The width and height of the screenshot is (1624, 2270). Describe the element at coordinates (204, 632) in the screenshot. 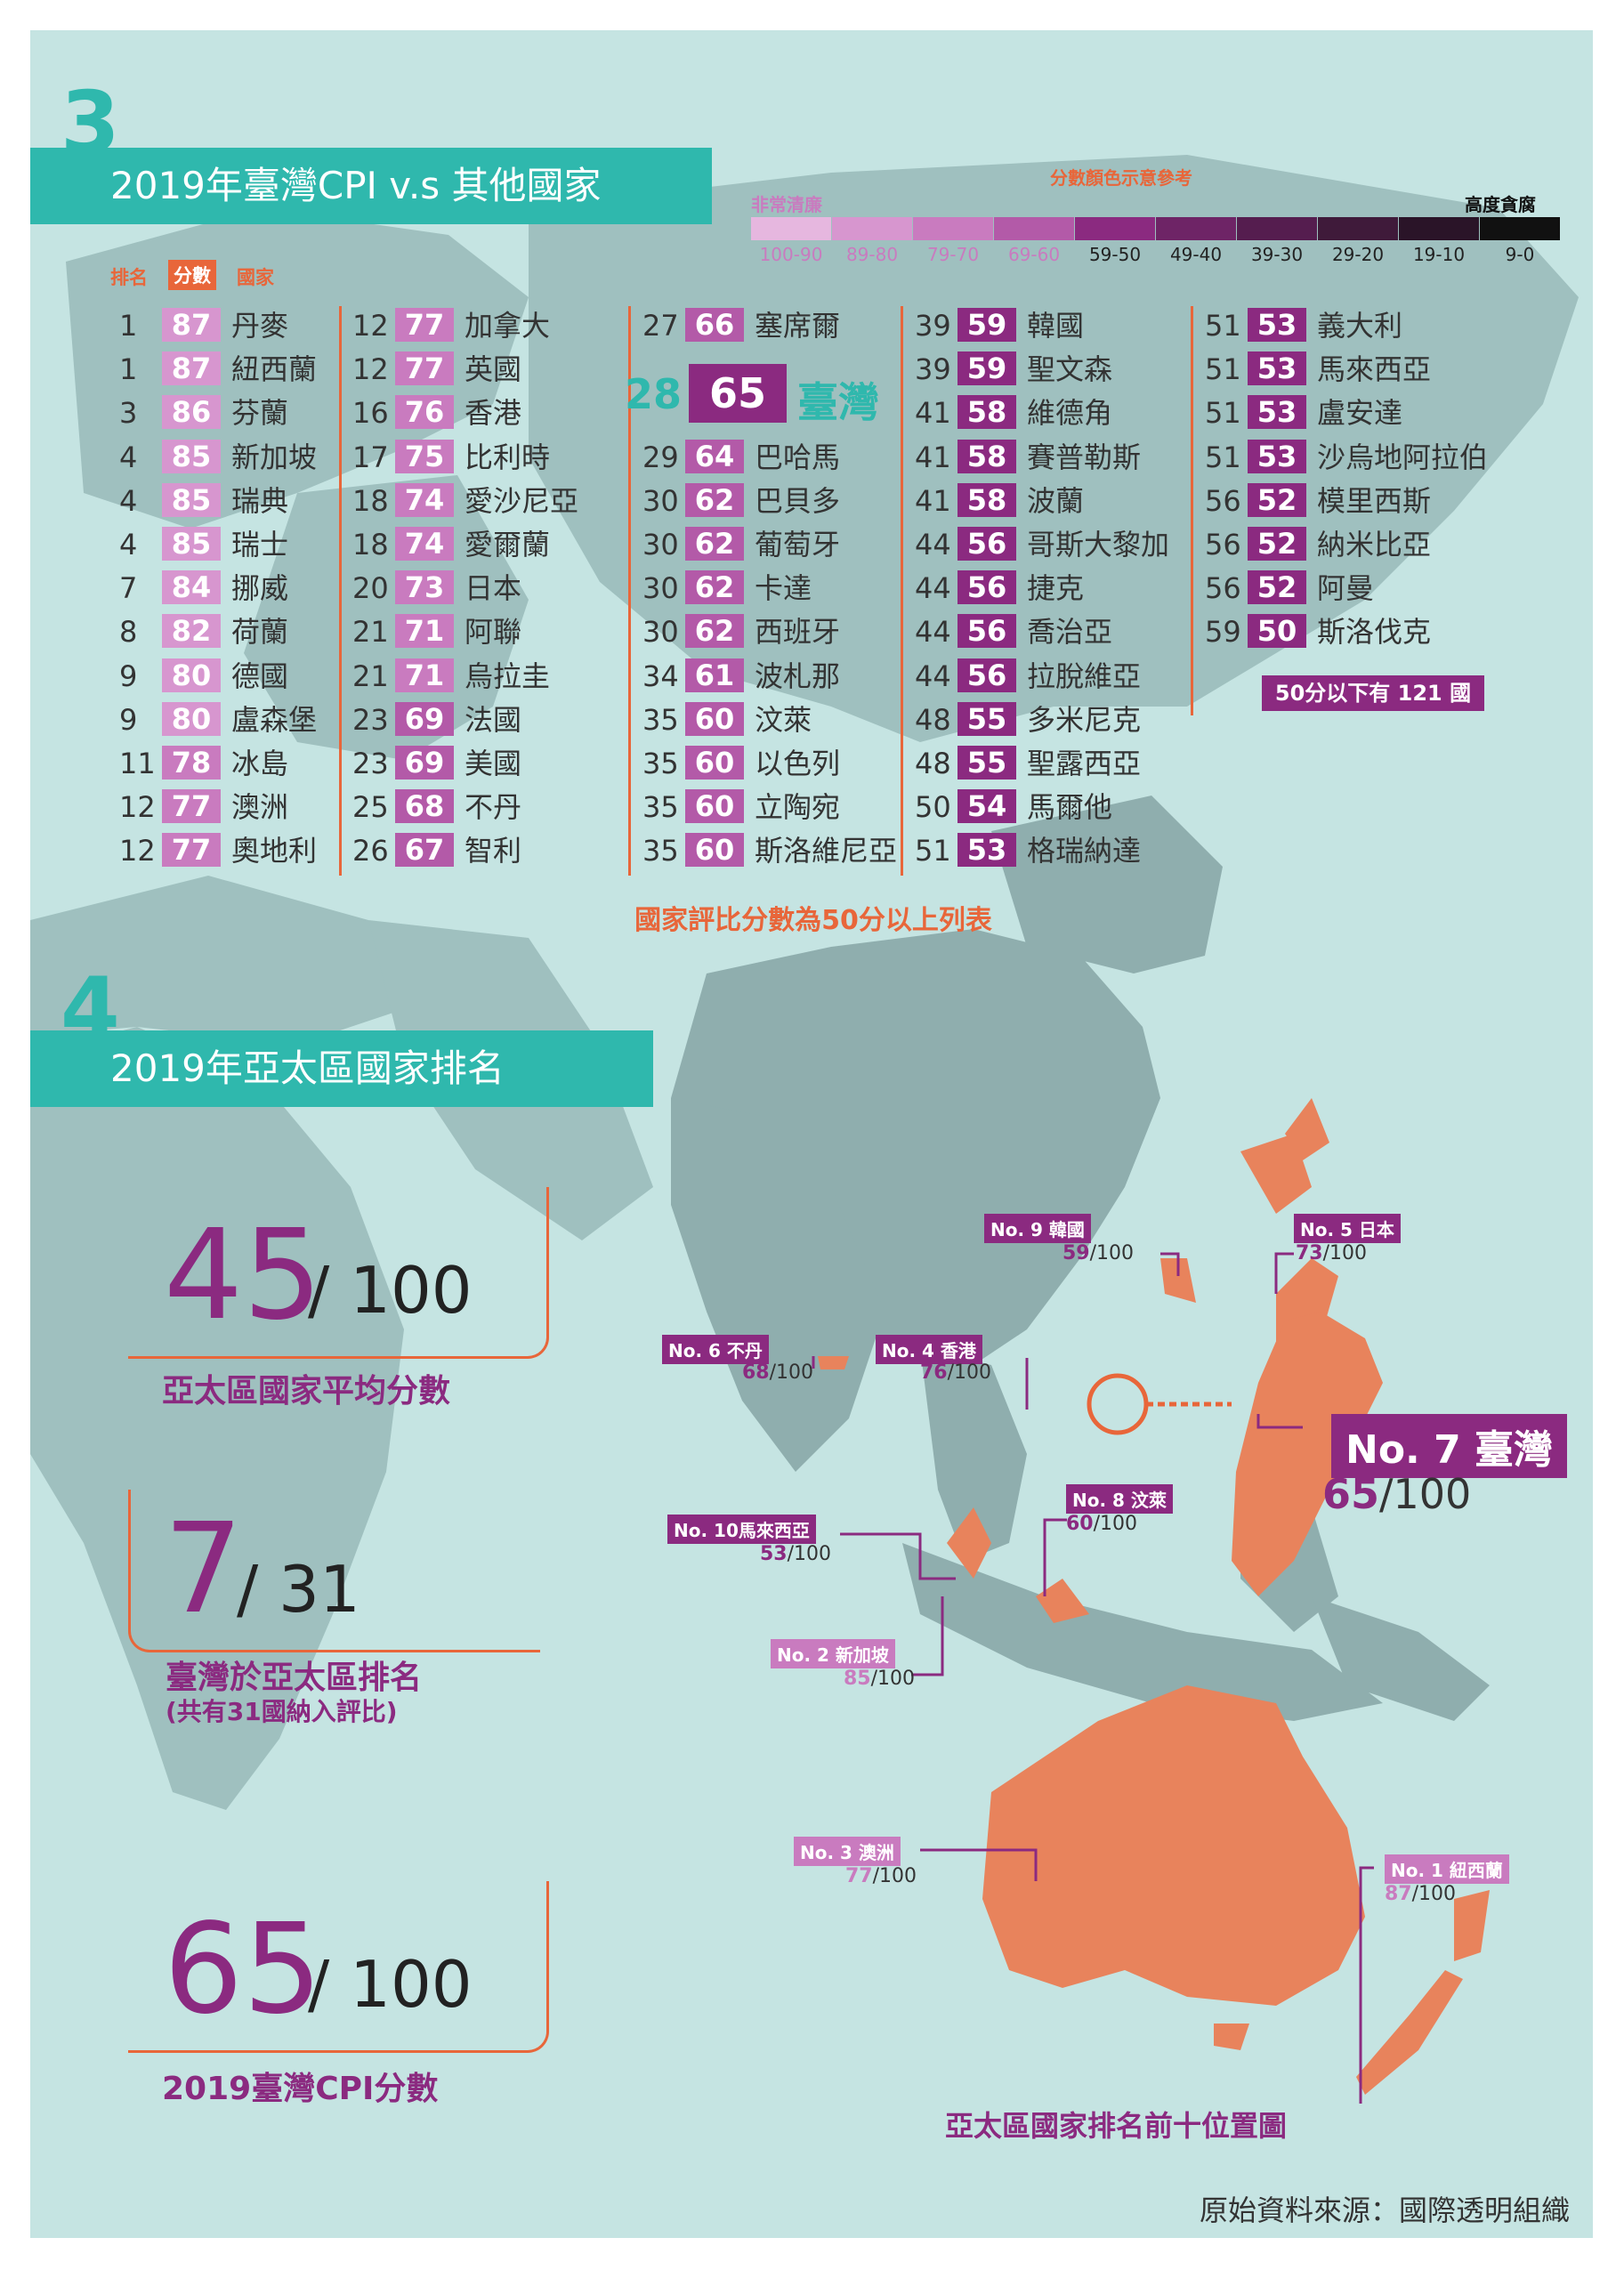

I see `table-row: 8 82 荷蘭` at that location.